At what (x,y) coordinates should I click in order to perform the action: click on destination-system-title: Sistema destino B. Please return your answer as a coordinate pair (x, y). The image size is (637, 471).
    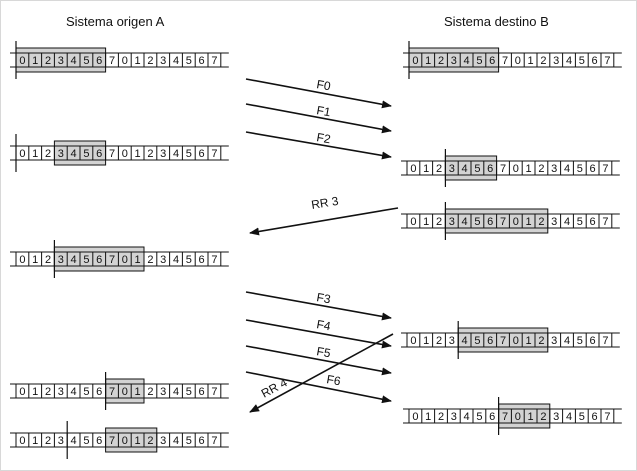
    Looking at the image, I should click on (496, 21).